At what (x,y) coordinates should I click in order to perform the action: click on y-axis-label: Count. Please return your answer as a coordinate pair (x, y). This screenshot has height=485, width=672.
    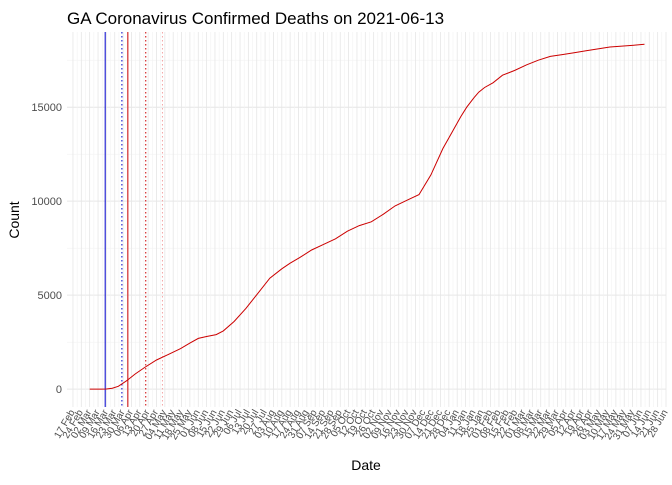
    Looking at the image, I should click on (14, 219).